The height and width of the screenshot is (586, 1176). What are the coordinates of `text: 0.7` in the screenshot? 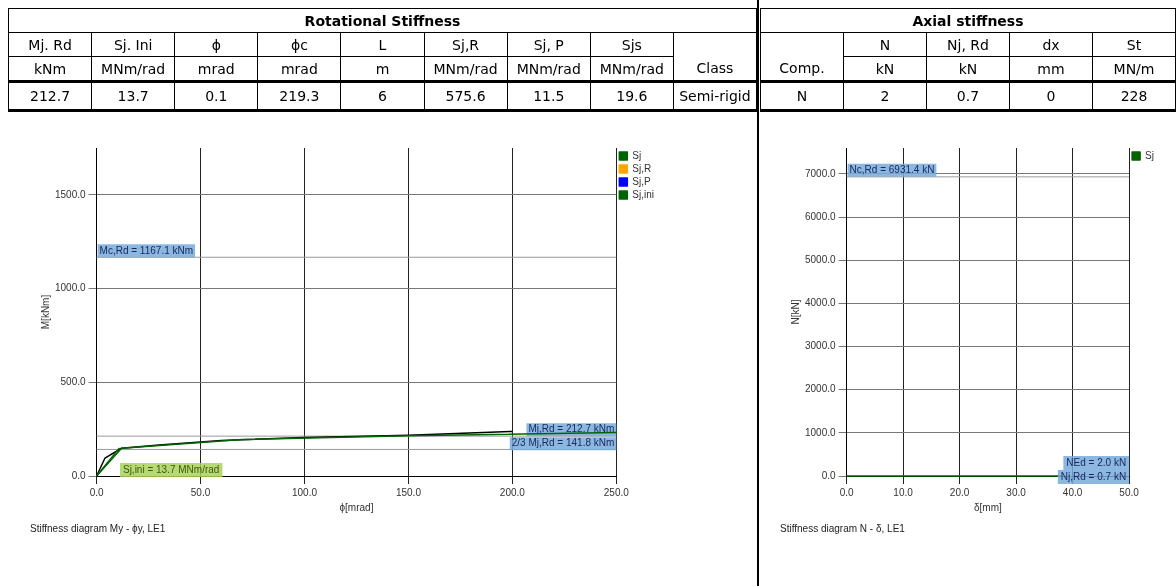 It's located at (968, 96).